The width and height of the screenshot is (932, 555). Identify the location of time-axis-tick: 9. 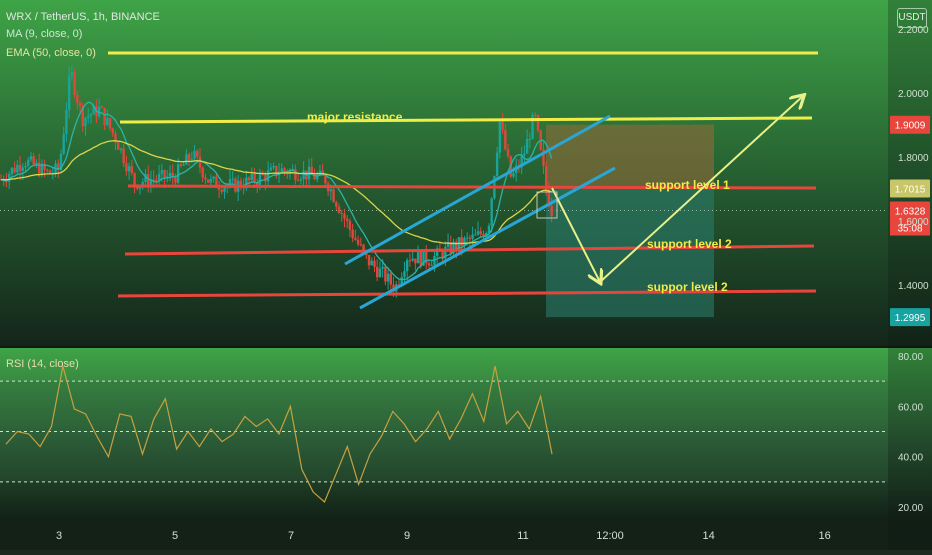
(407, 536).